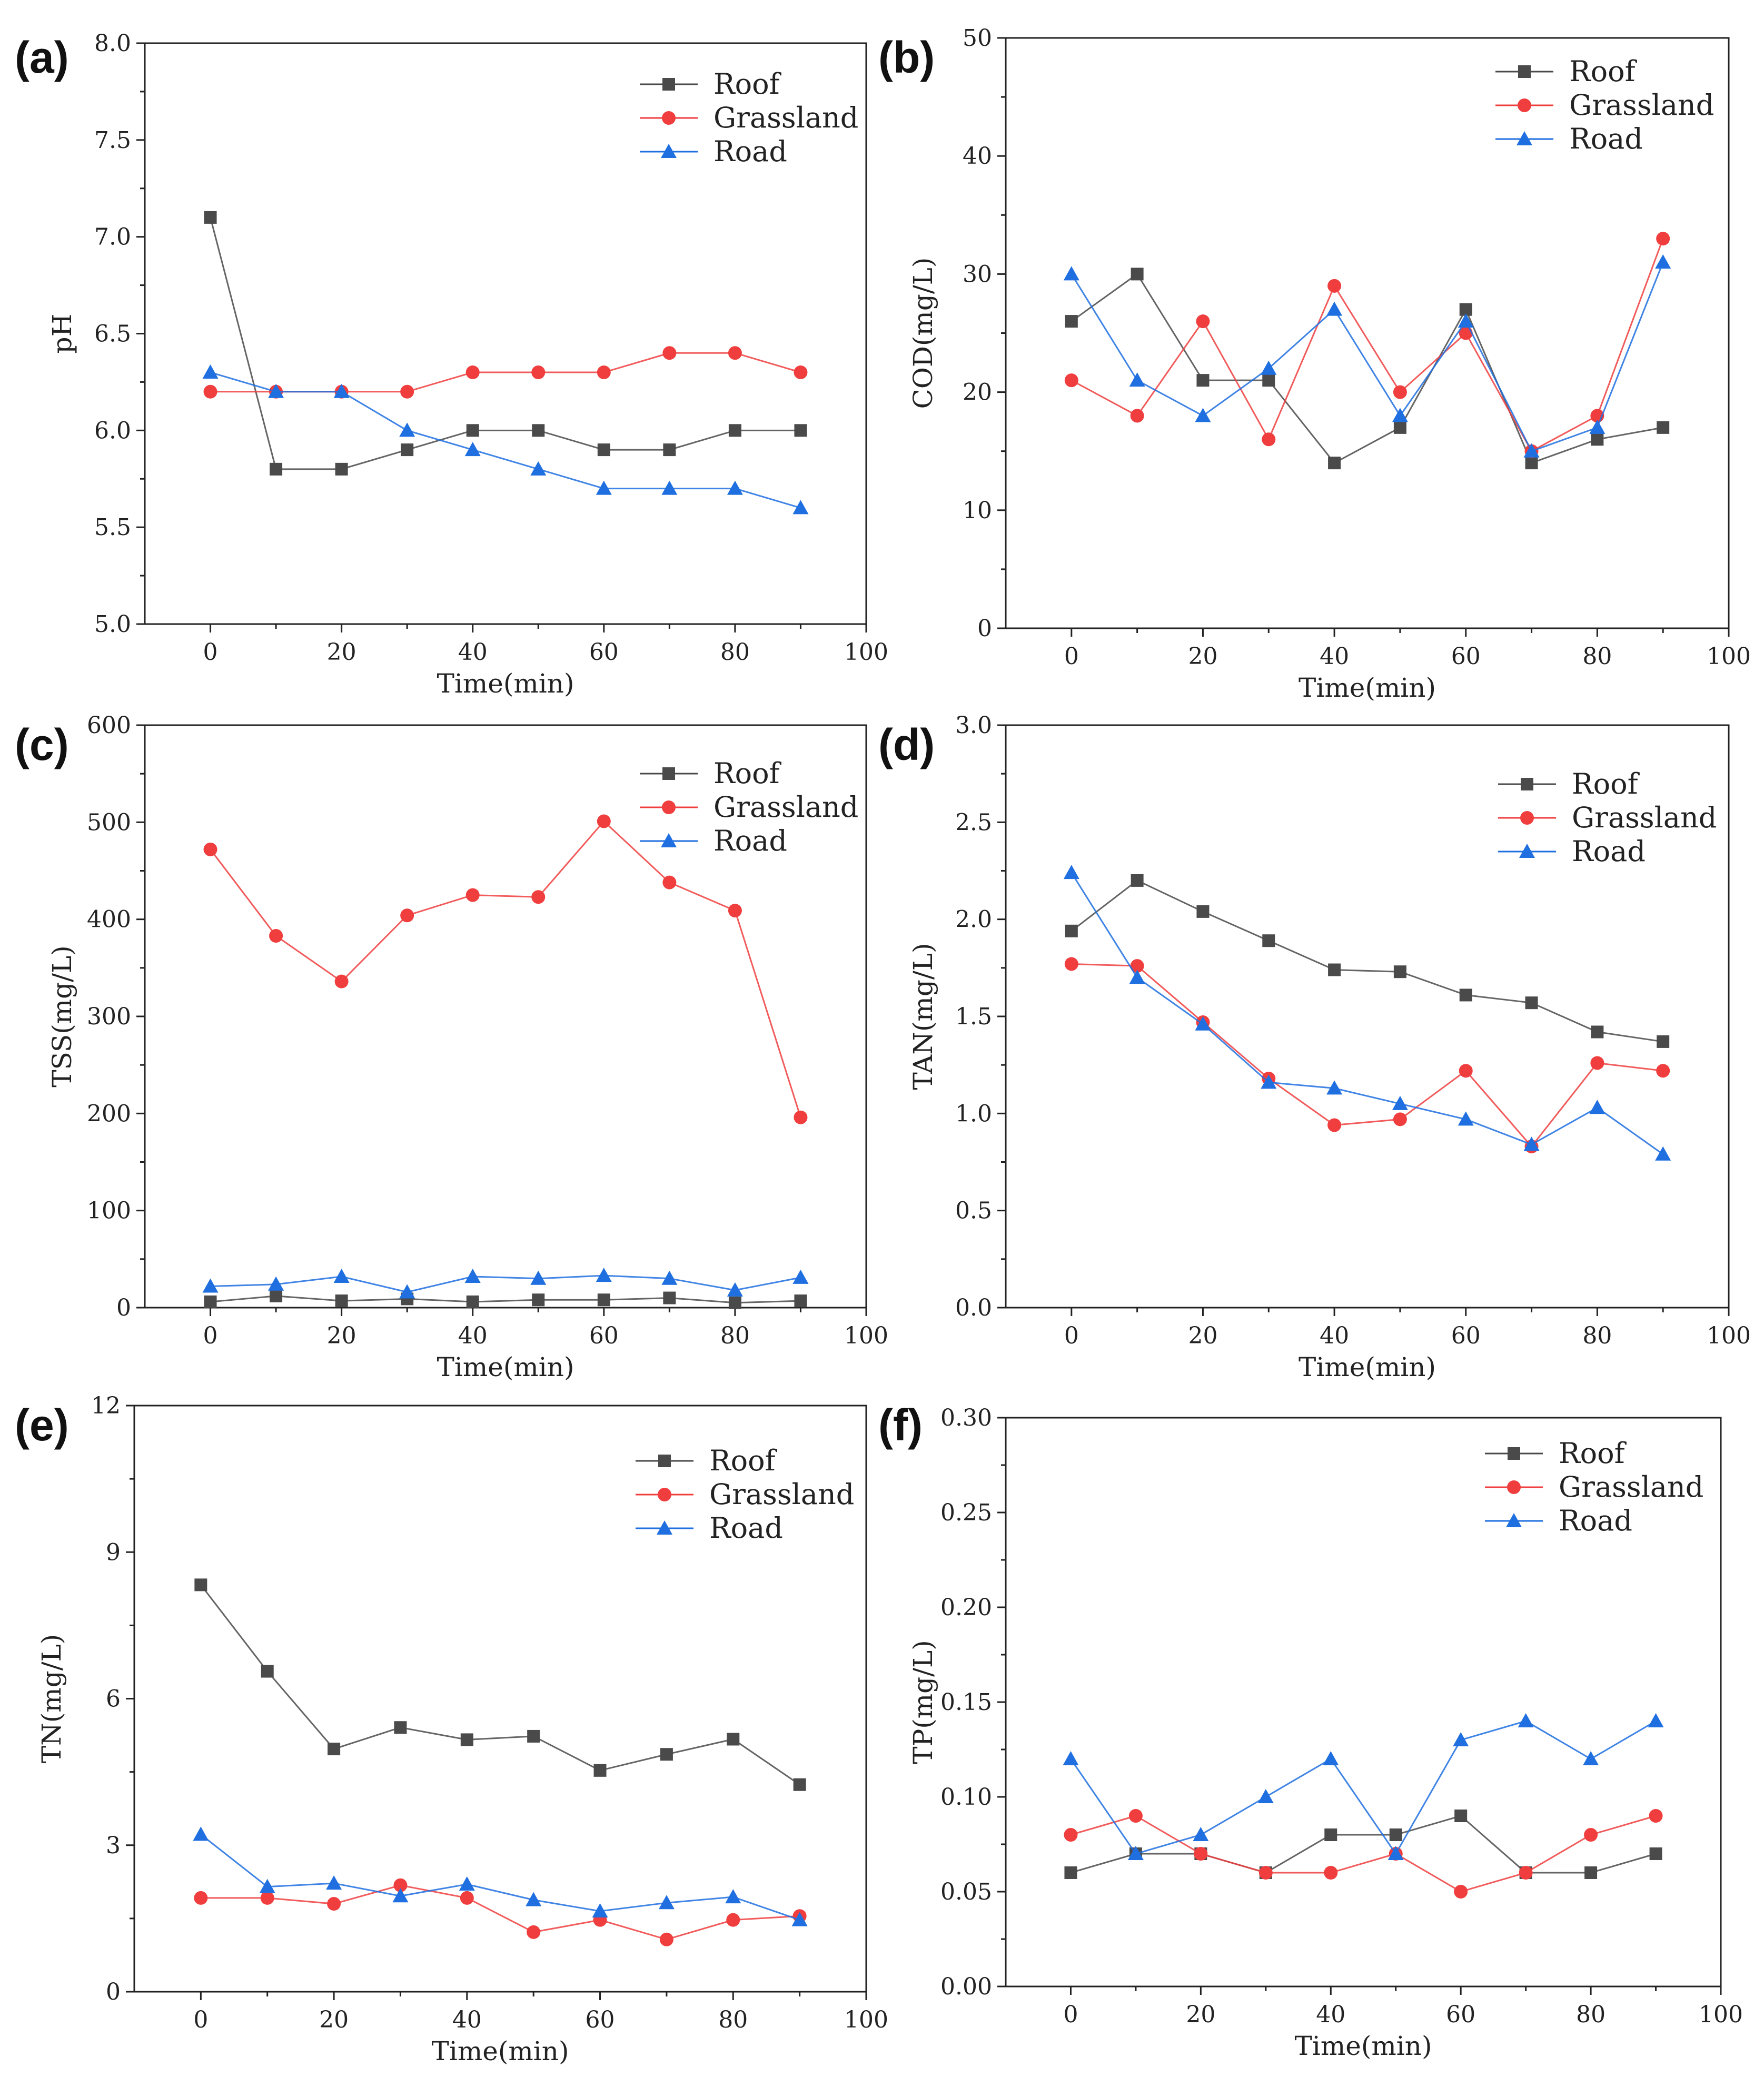  I want to click on y-tick-label: 5.5, so click(112, 527).